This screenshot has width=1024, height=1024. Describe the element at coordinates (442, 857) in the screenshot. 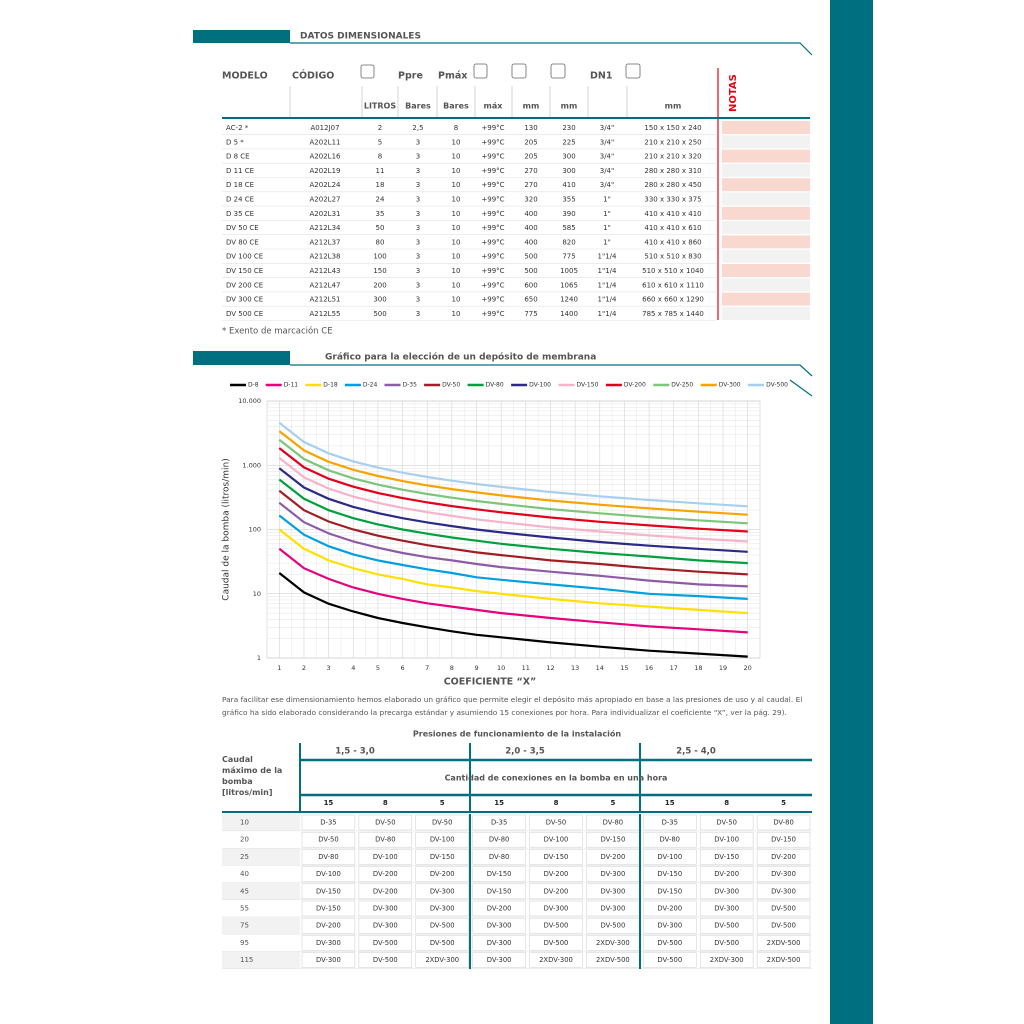

I see `cell: DV-150` at that location.